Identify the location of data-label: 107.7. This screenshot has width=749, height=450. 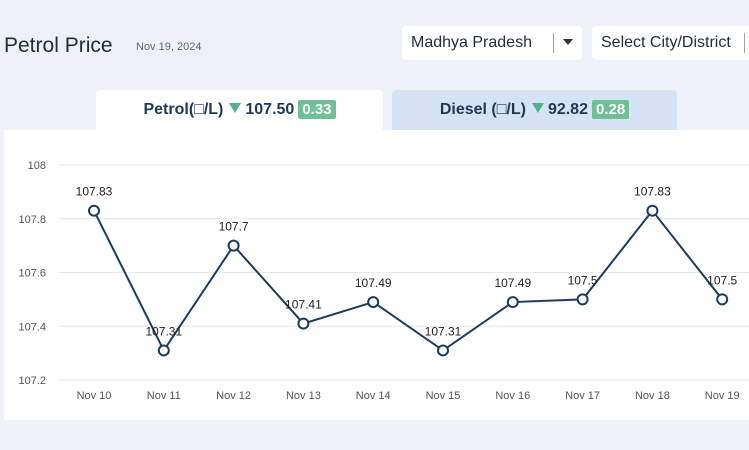
(234, 227).